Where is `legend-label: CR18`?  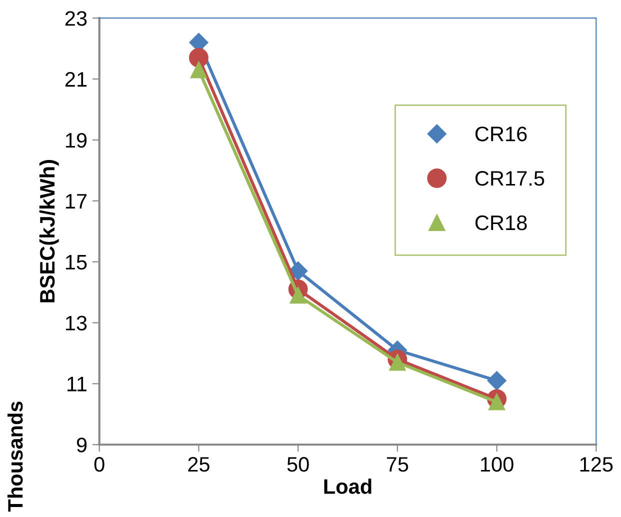 legend-label: CR18 is located at coordinates (501, 222).